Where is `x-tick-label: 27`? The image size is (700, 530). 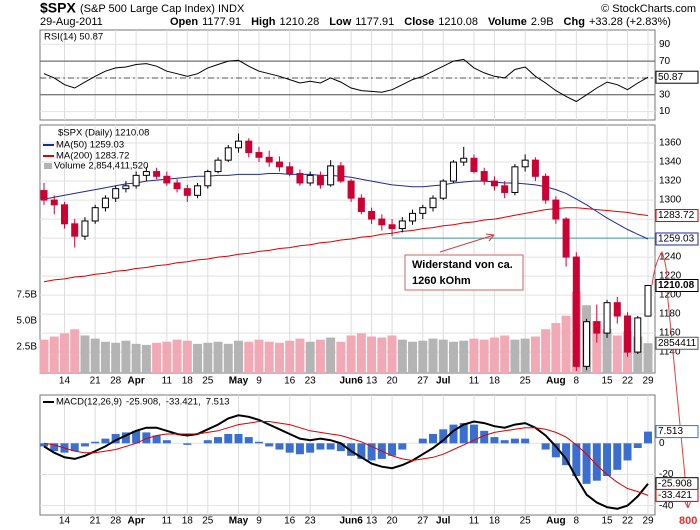 x-tick-label: 27 is located at coordinates (423, 521).